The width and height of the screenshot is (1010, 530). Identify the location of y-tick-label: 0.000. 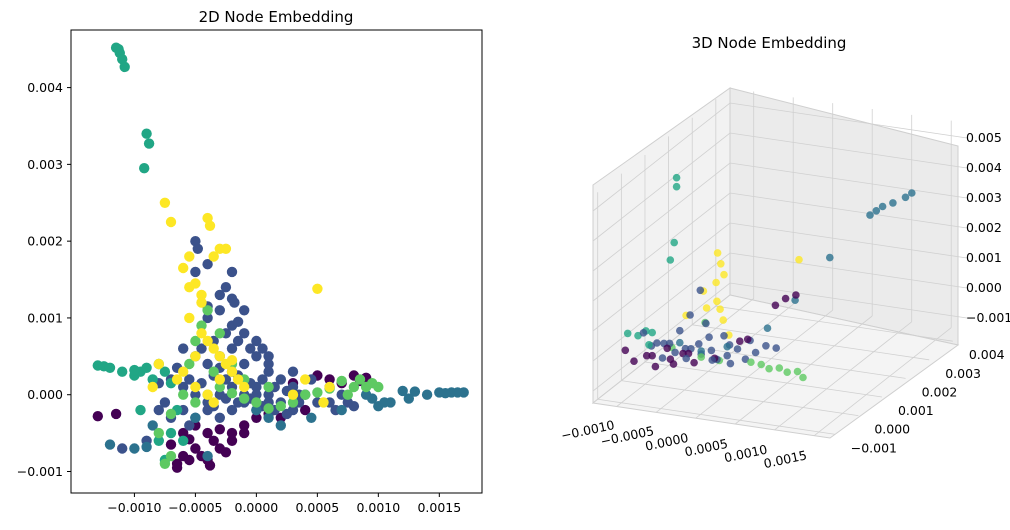
(45, 394).